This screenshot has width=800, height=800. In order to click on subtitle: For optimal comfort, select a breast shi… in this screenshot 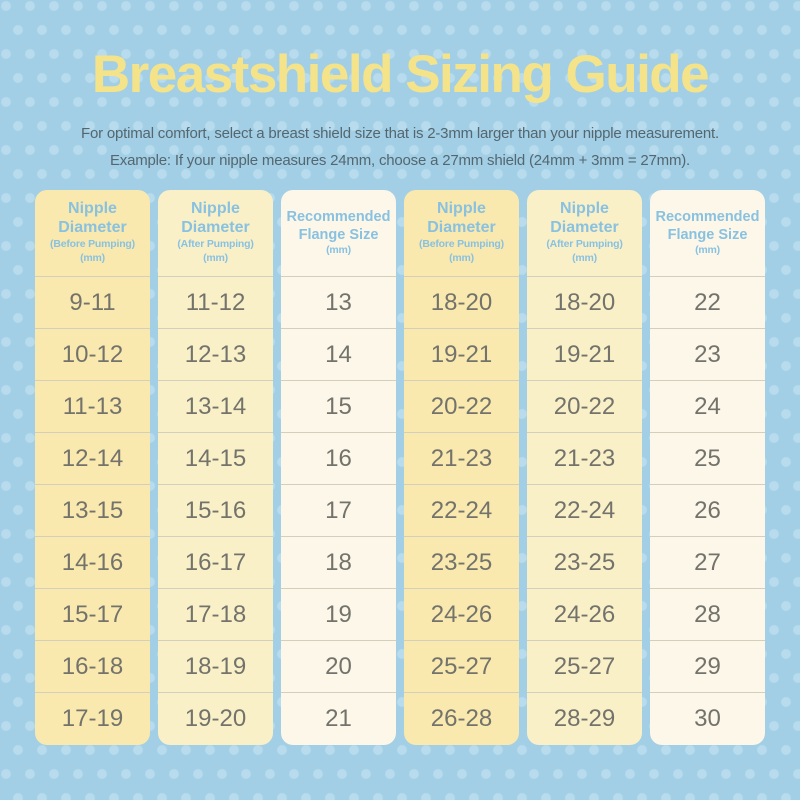, I will do `click(400, 147)`.